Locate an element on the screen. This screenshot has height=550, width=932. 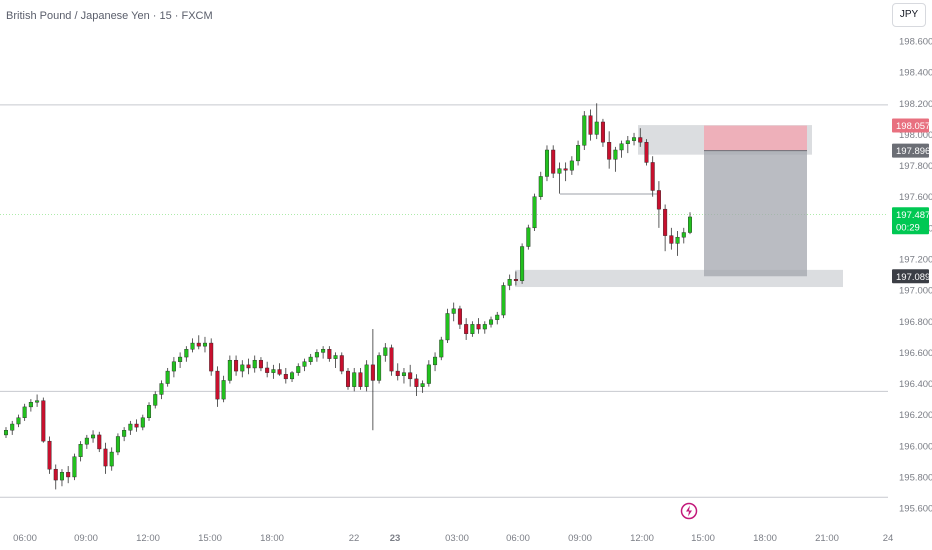
take-profit-zone is located at coordinates (755, 213).